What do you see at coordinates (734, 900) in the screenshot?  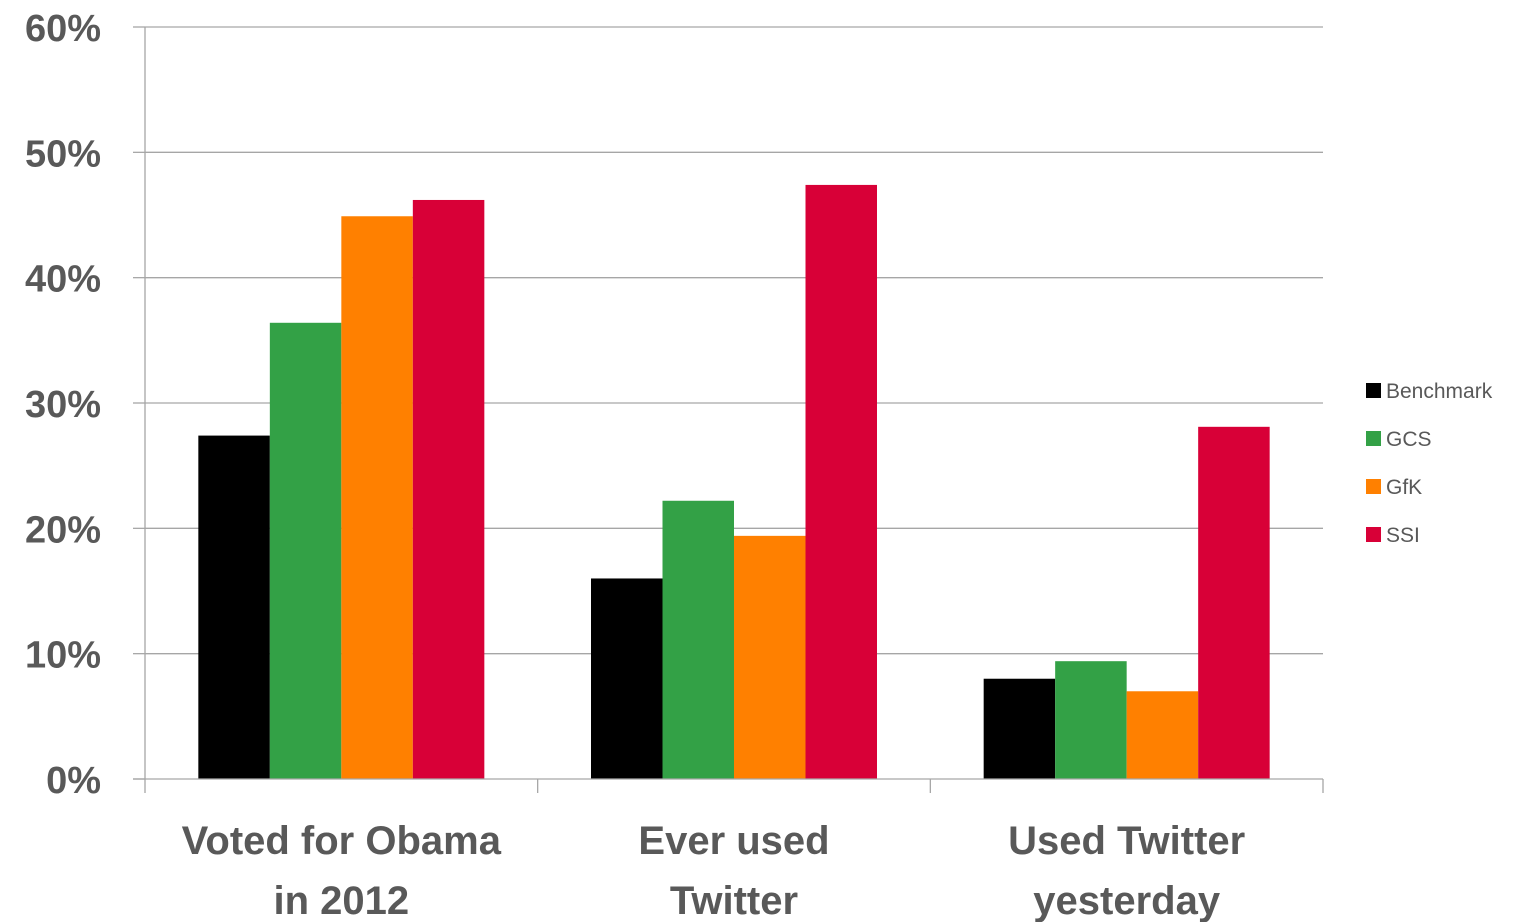 I see `x-category-label: Twitter` at bounding box center [734, 900].